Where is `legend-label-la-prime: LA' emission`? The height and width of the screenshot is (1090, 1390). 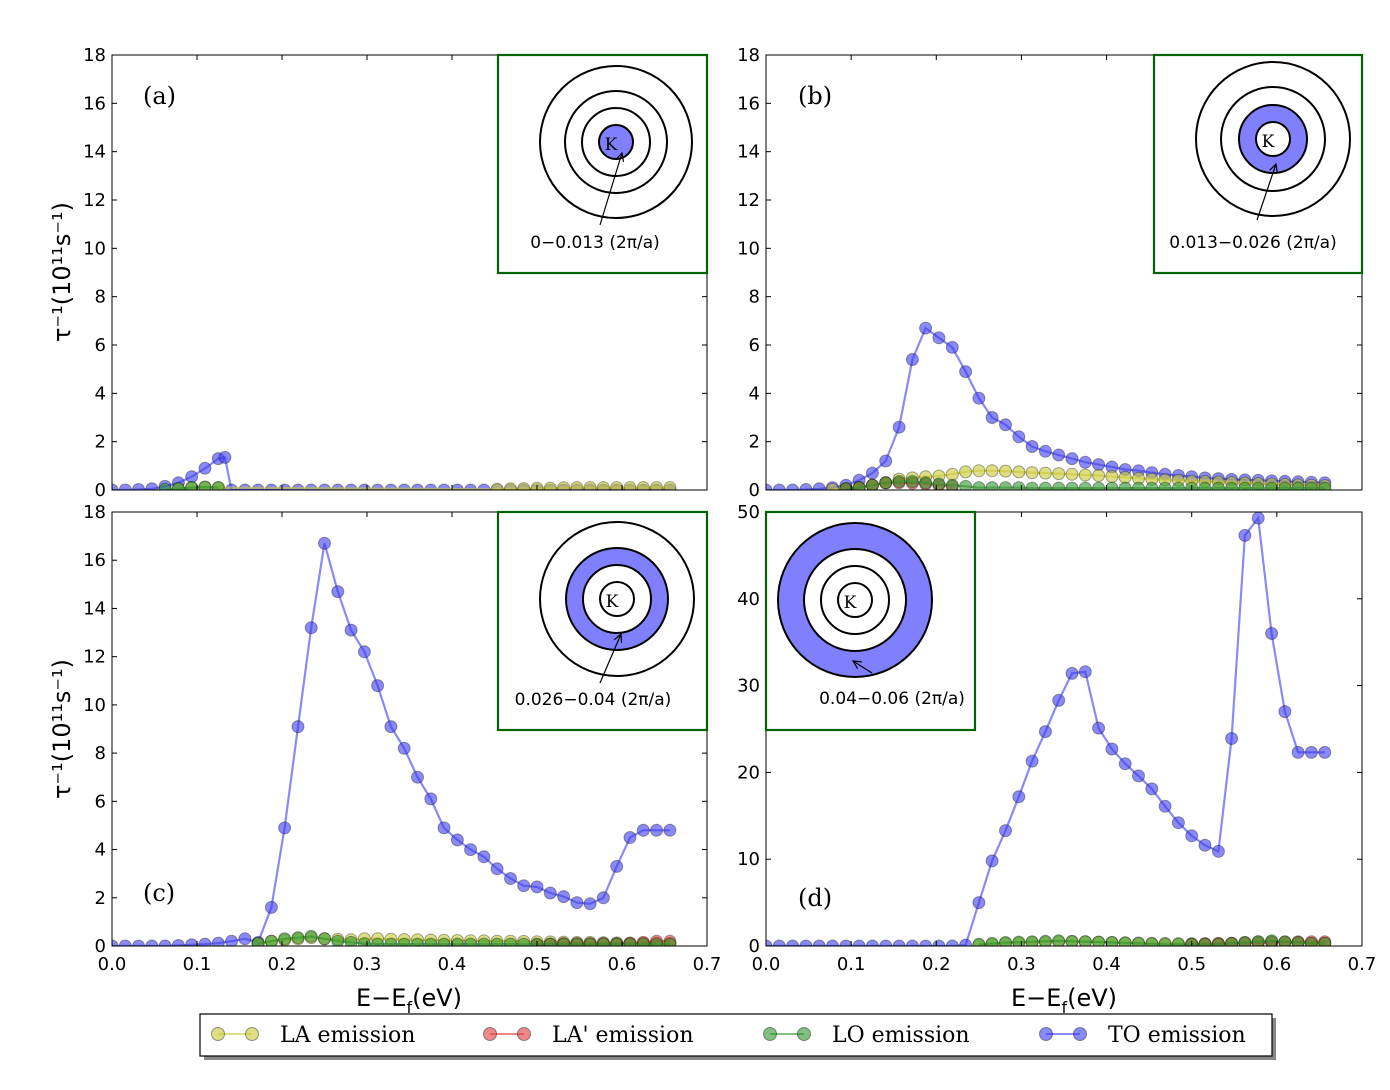 legend-label-la-prime: LA' emission is located at coordinates (623, 1035).